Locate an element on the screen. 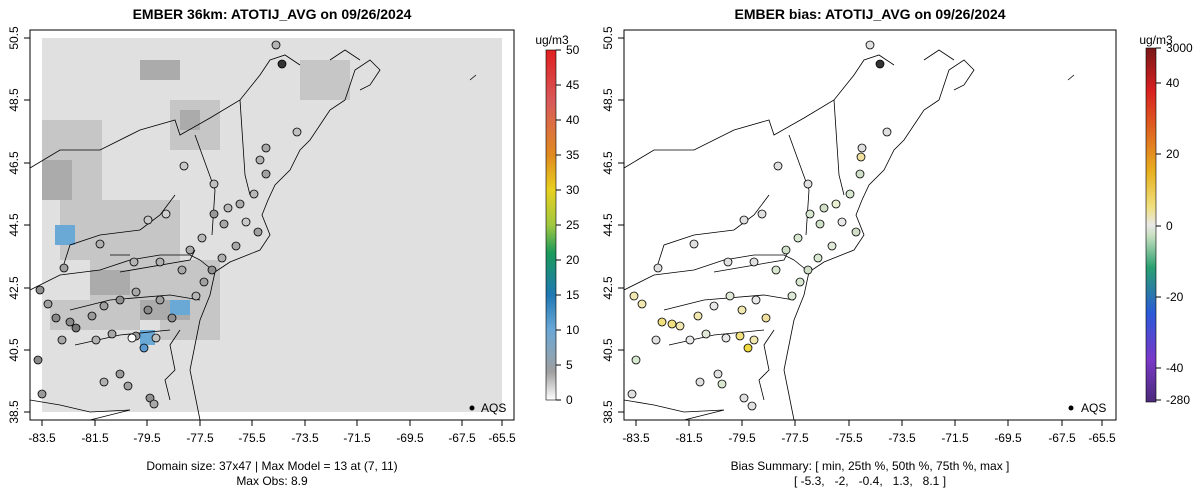 The height and width of the screenshot is (502, 1200). right-y-tick: 38.5 is located at coordinates (608, 412).